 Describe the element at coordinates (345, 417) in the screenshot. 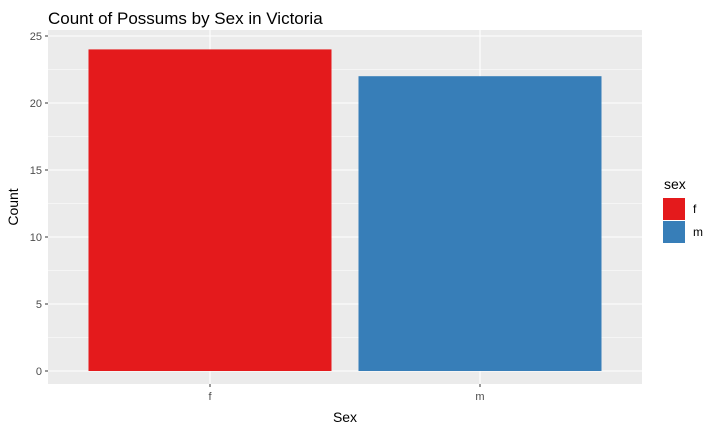

I see `x-axis-title: Sex` at that location.